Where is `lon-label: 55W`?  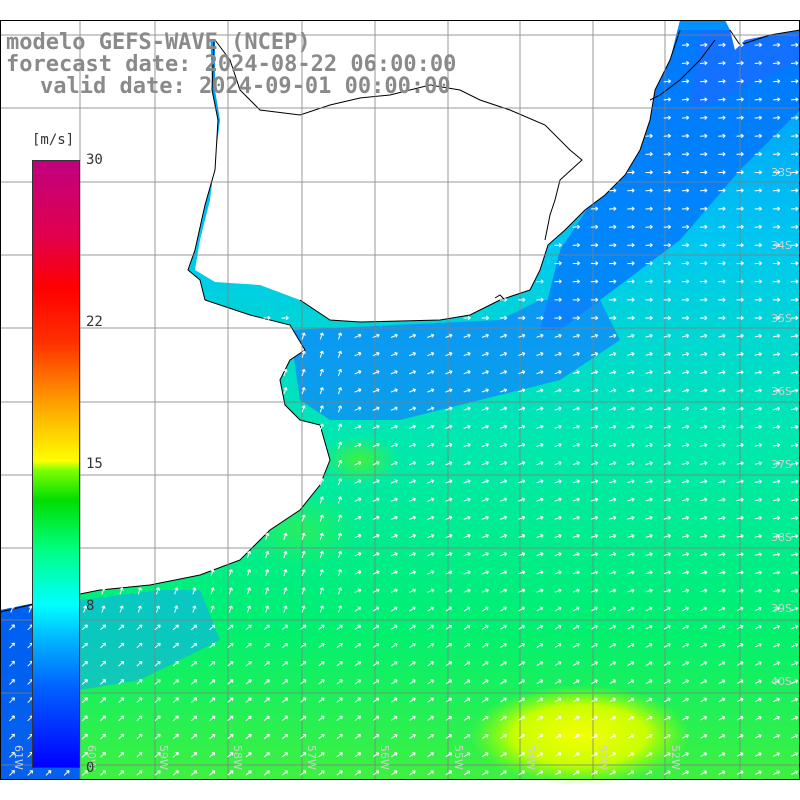 lon-label: 55W is located at coordinates (458, 757).